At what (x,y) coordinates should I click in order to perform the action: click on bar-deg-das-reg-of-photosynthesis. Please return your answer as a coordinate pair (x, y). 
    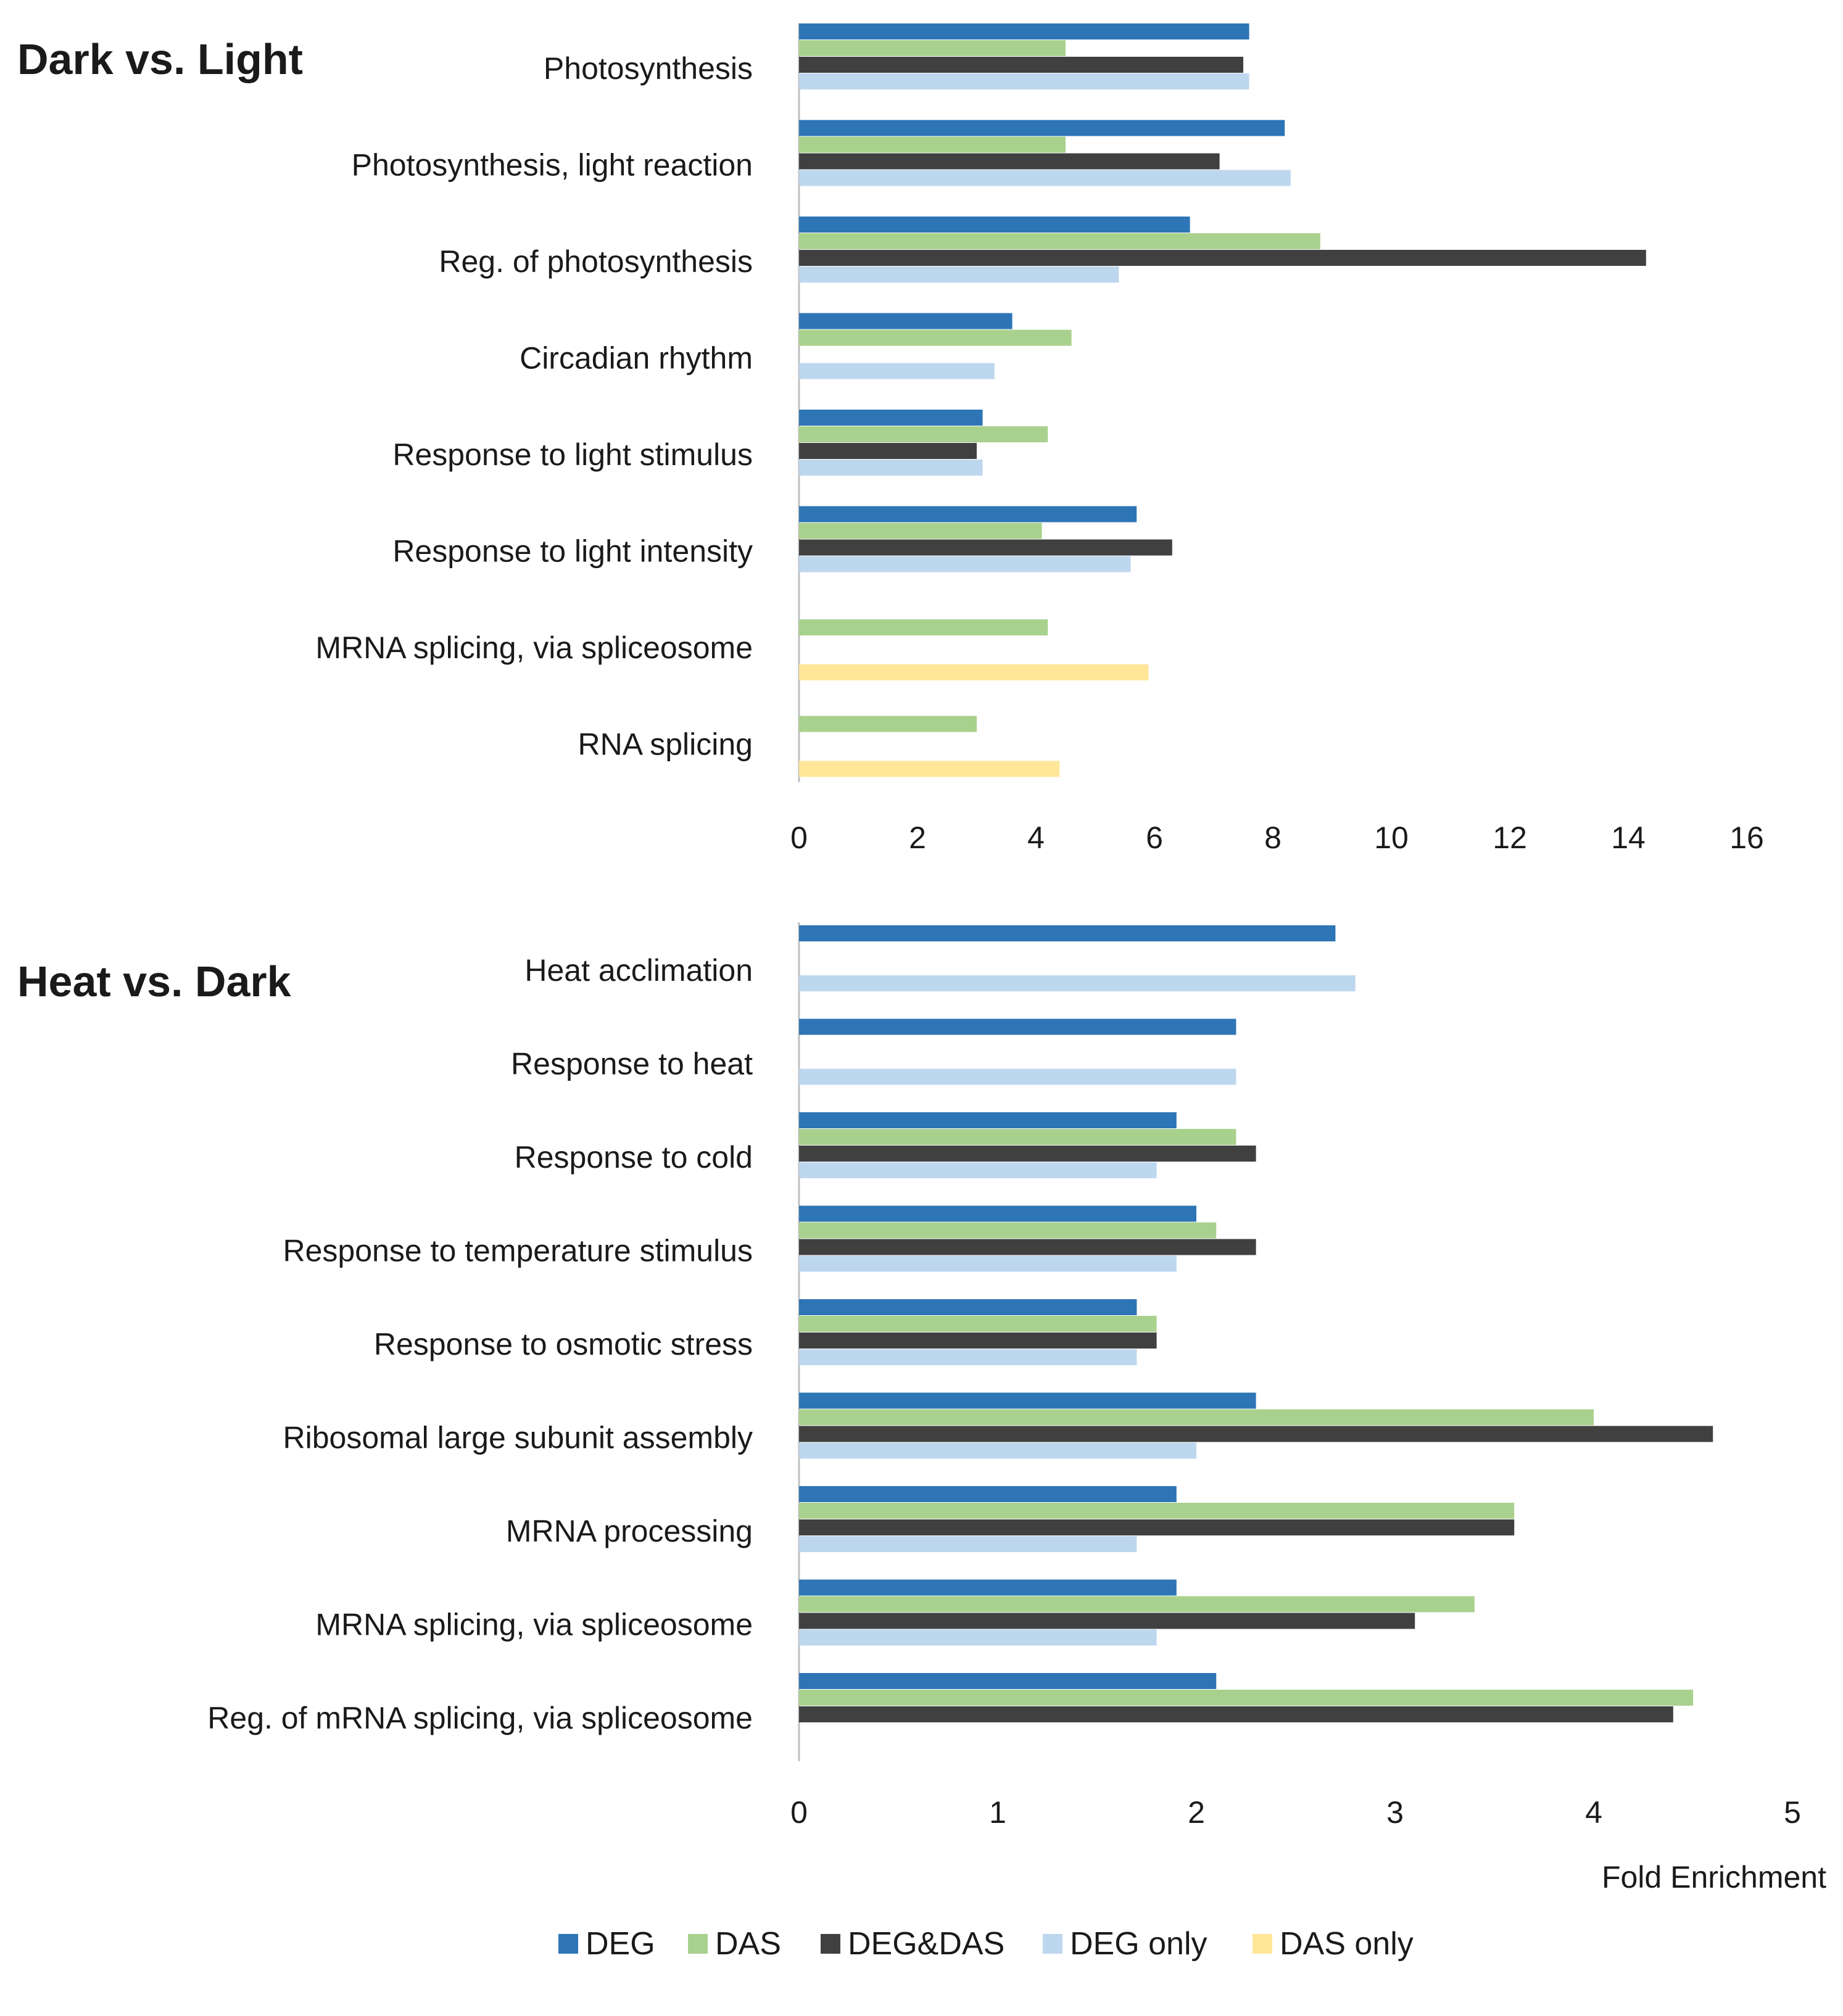
    Looking at the image, I should click on (1222, 258).